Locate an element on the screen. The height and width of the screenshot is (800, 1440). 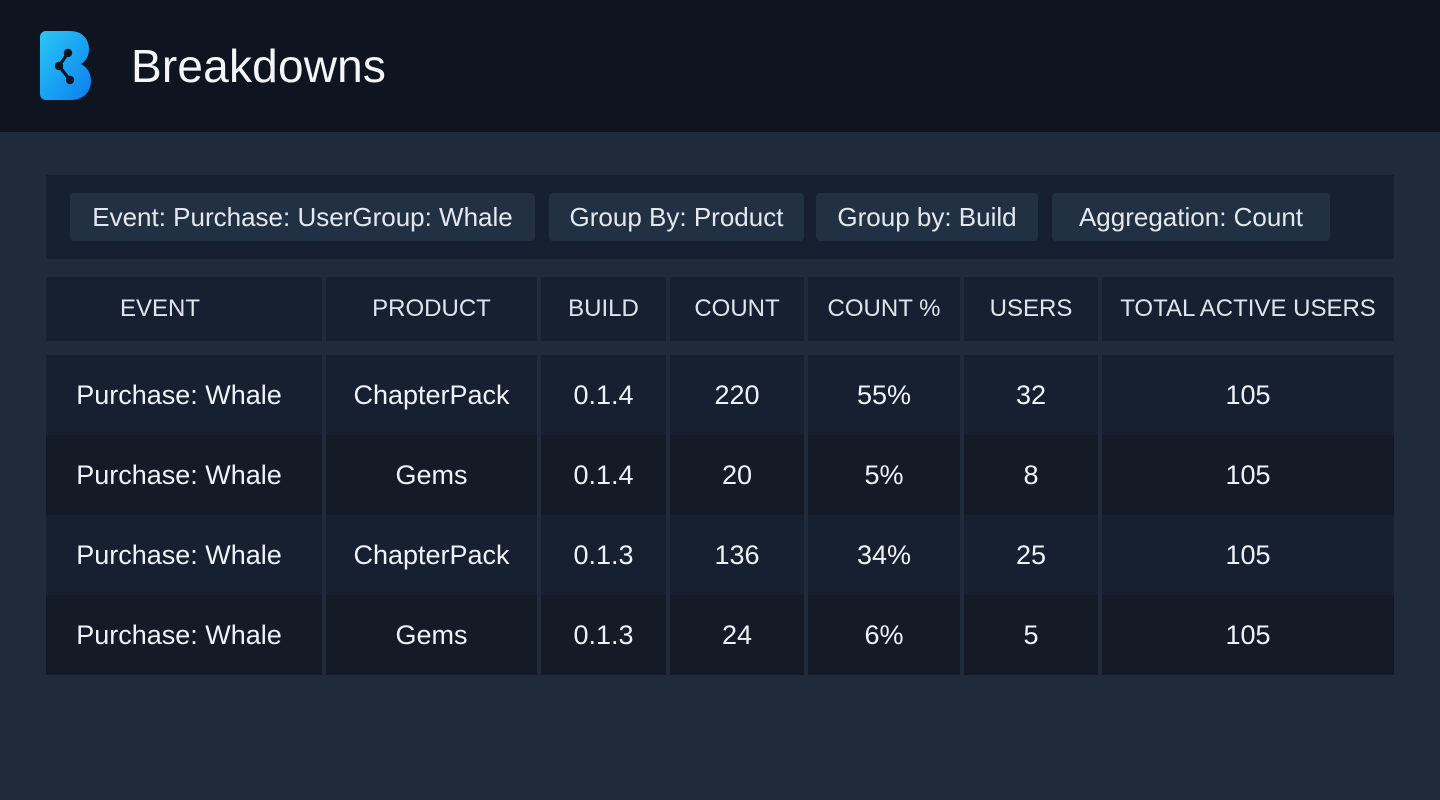
page-title: Breakdowns is located at coordinates (259, 66).